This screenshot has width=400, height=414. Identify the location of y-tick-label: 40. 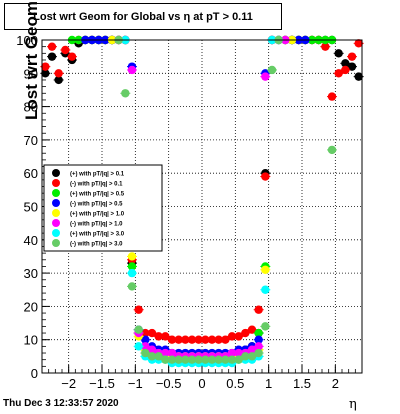
(31, 240).